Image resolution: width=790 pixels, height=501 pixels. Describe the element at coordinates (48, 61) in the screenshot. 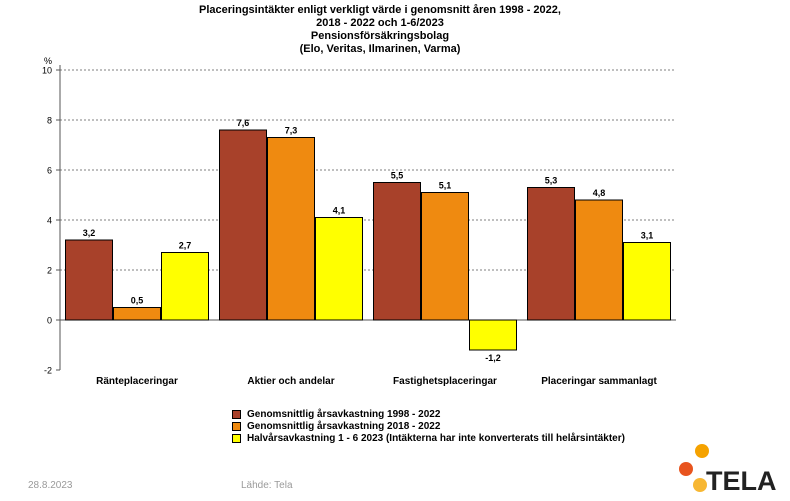

I see `y-axis-label: %` at that location.